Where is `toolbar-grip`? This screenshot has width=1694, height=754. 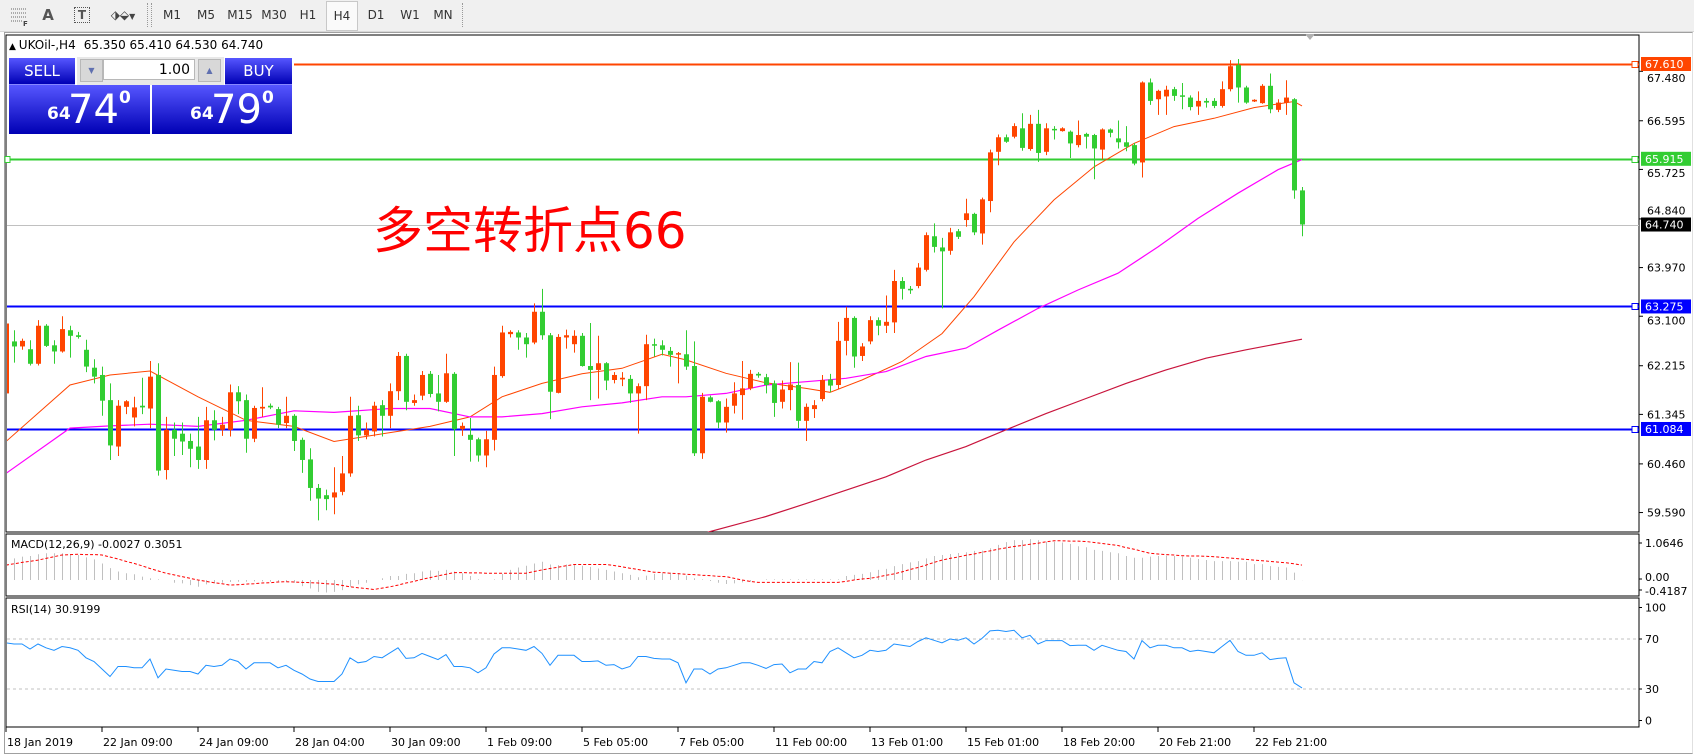
toolbar-grip is located at coordinates (151, 15).